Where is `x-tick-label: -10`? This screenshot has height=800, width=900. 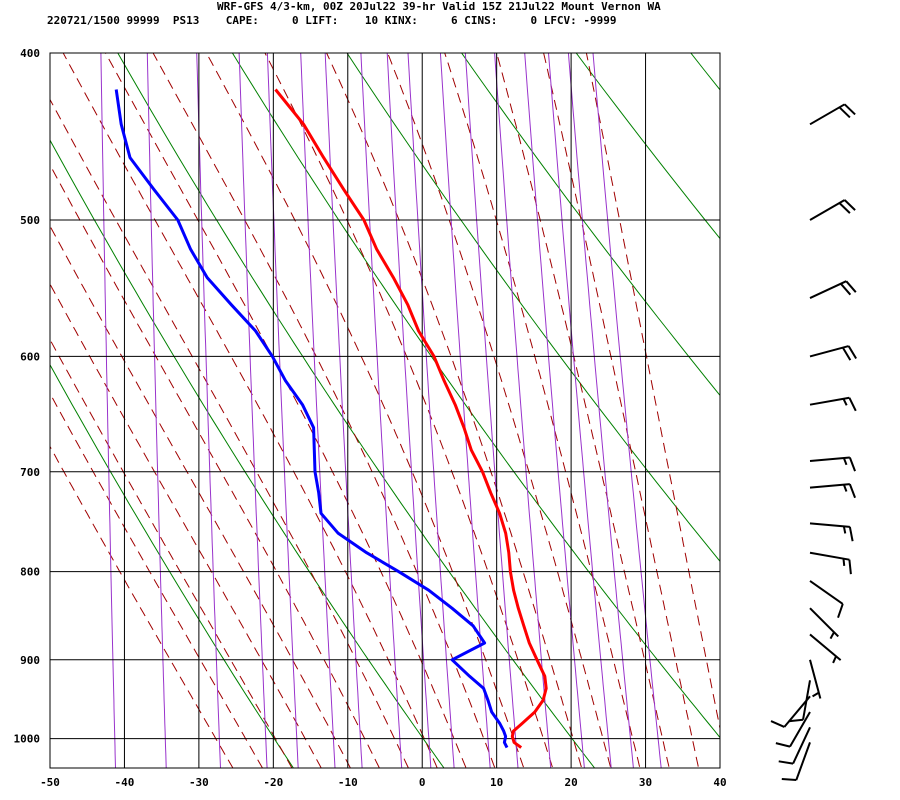 x-tick-label: -10 is located at coordinates (348, 782).